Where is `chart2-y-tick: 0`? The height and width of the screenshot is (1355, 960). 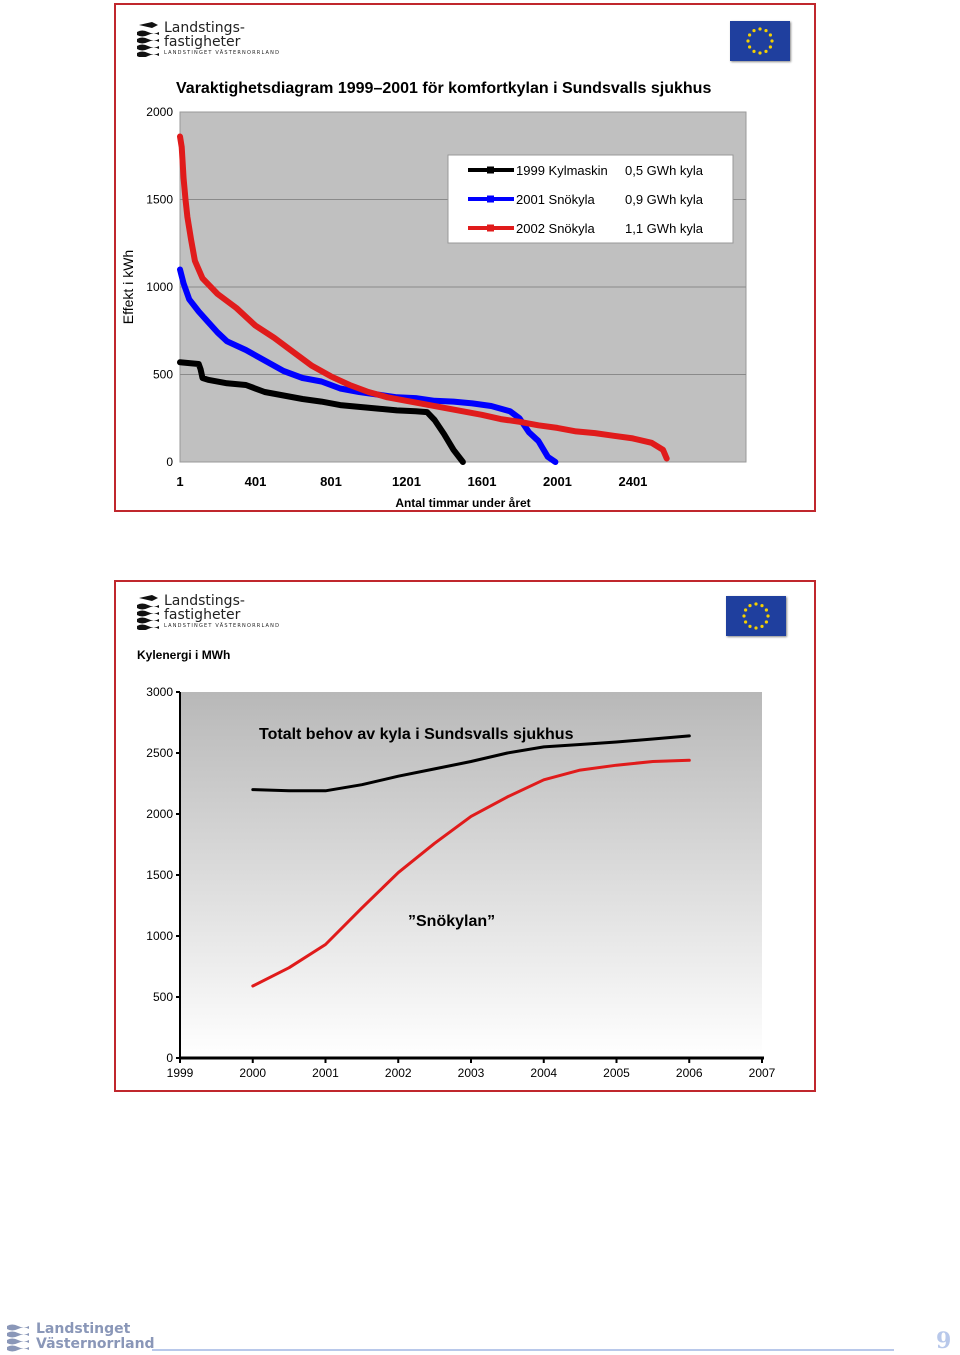
chart2-y-tick: 0 is located at coordinates (169, 1058).